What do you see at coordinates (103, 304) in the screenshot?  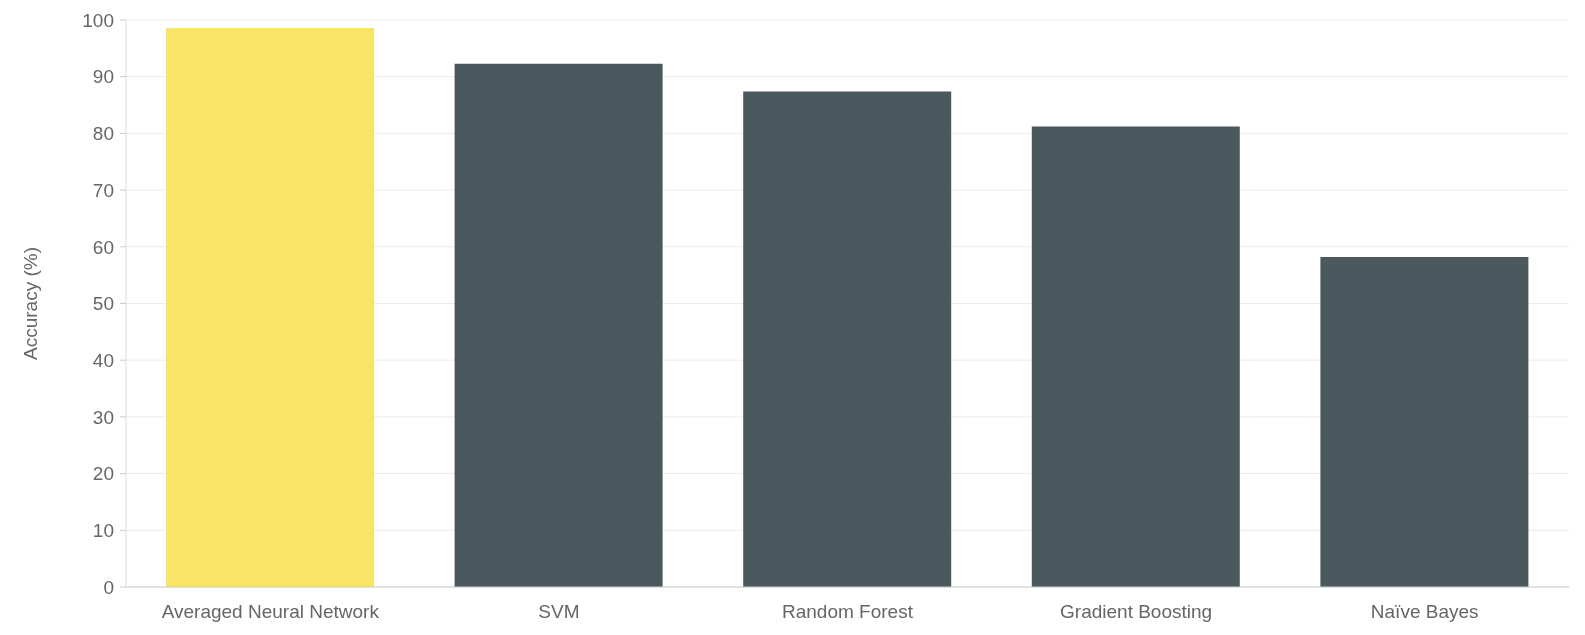 I see `y-tick-label: 50` at bounding box center [103, 304].